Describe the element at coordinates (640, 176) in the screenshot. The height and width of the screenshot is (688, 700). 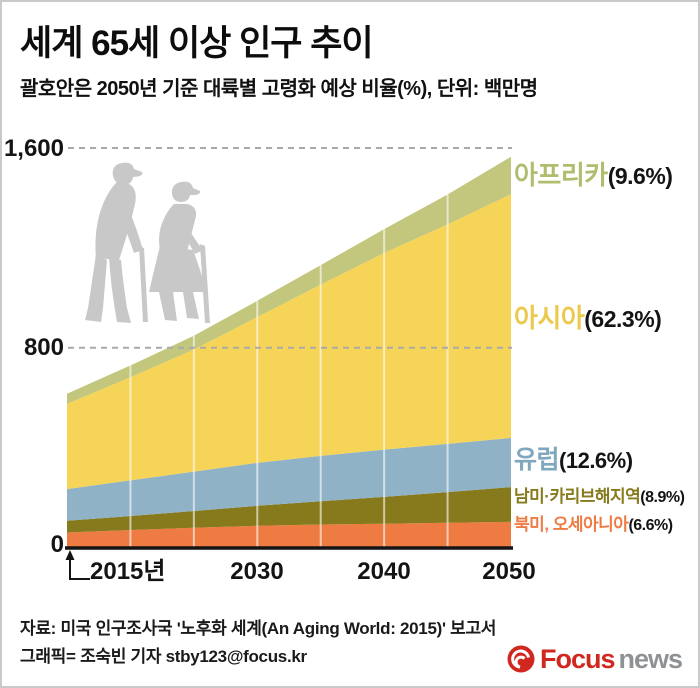
I see `legend-africa-share: (9.6%)` at that location.